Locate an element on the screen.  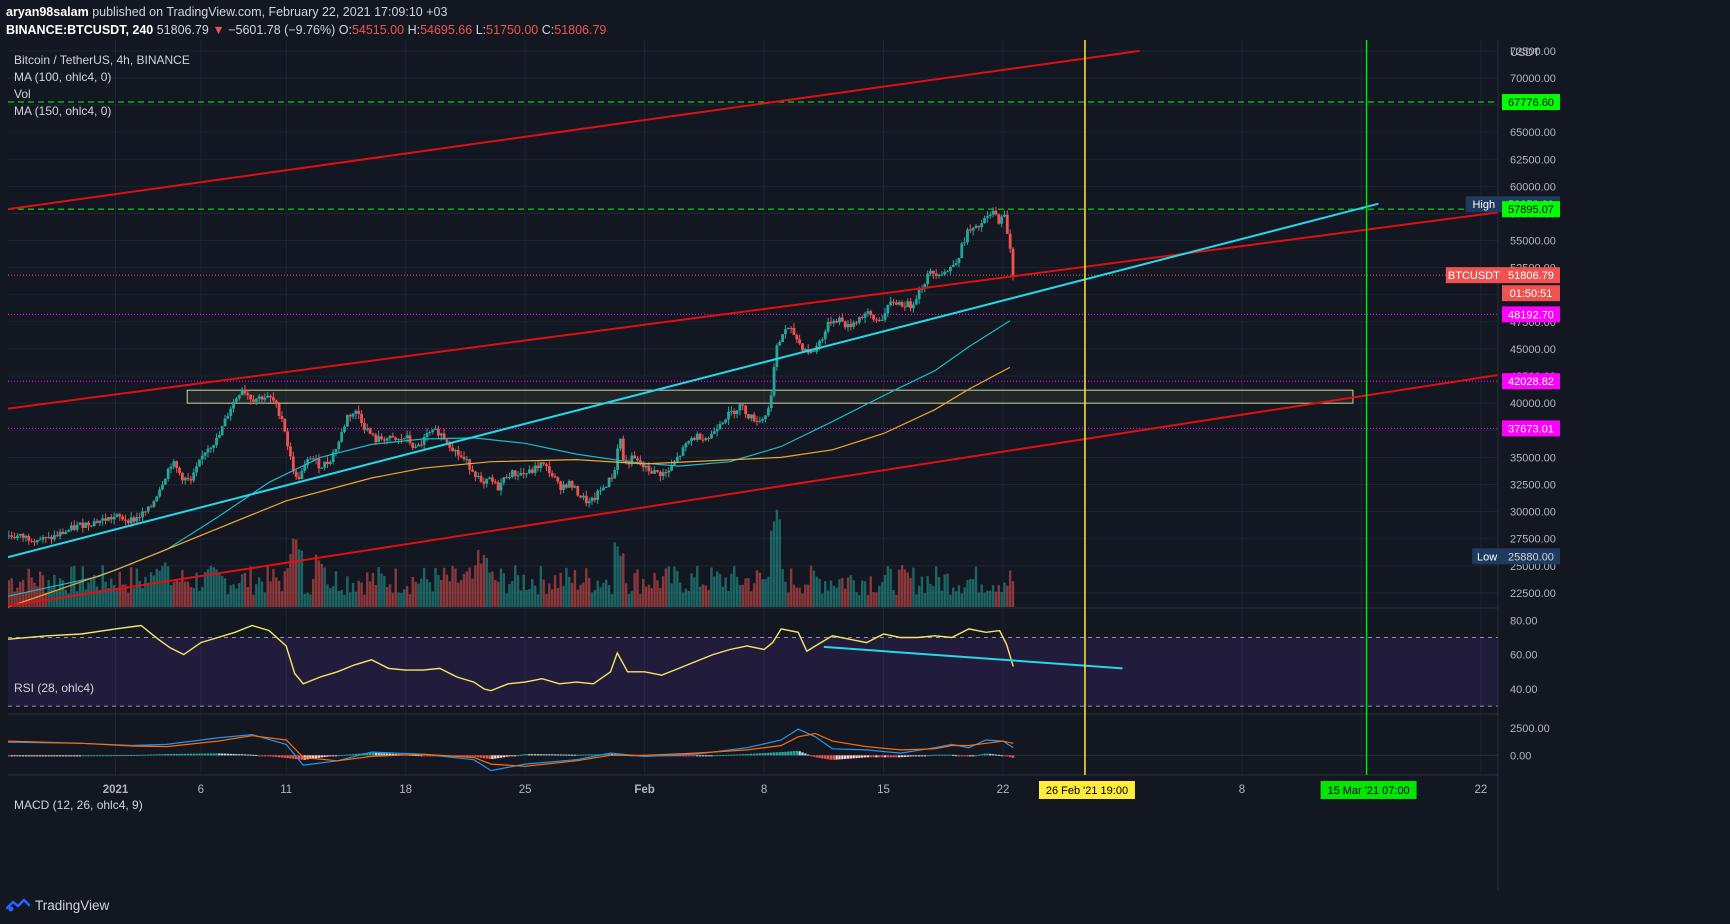
author-name: aryan98salam is located at coordinates (47, 12).